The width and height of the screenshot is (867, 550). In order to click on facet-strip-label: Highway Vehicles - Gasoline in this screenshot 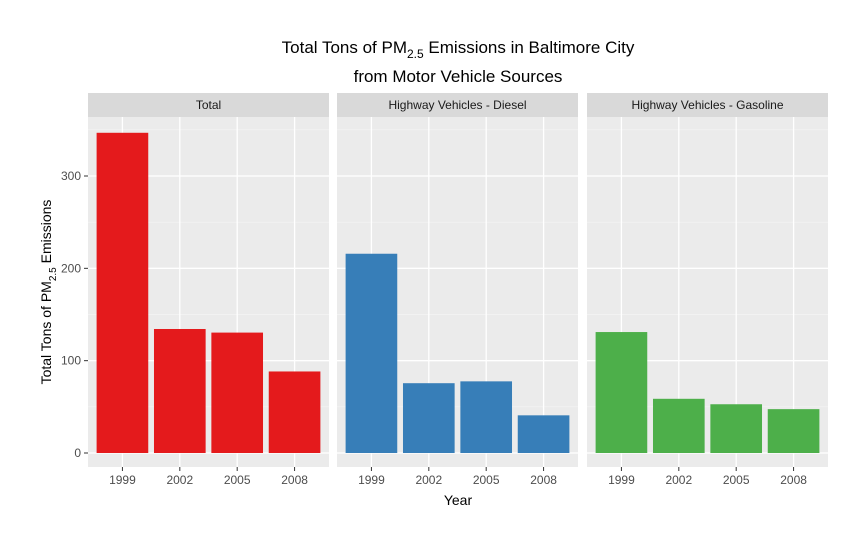, I will do `click(707, 105)`.